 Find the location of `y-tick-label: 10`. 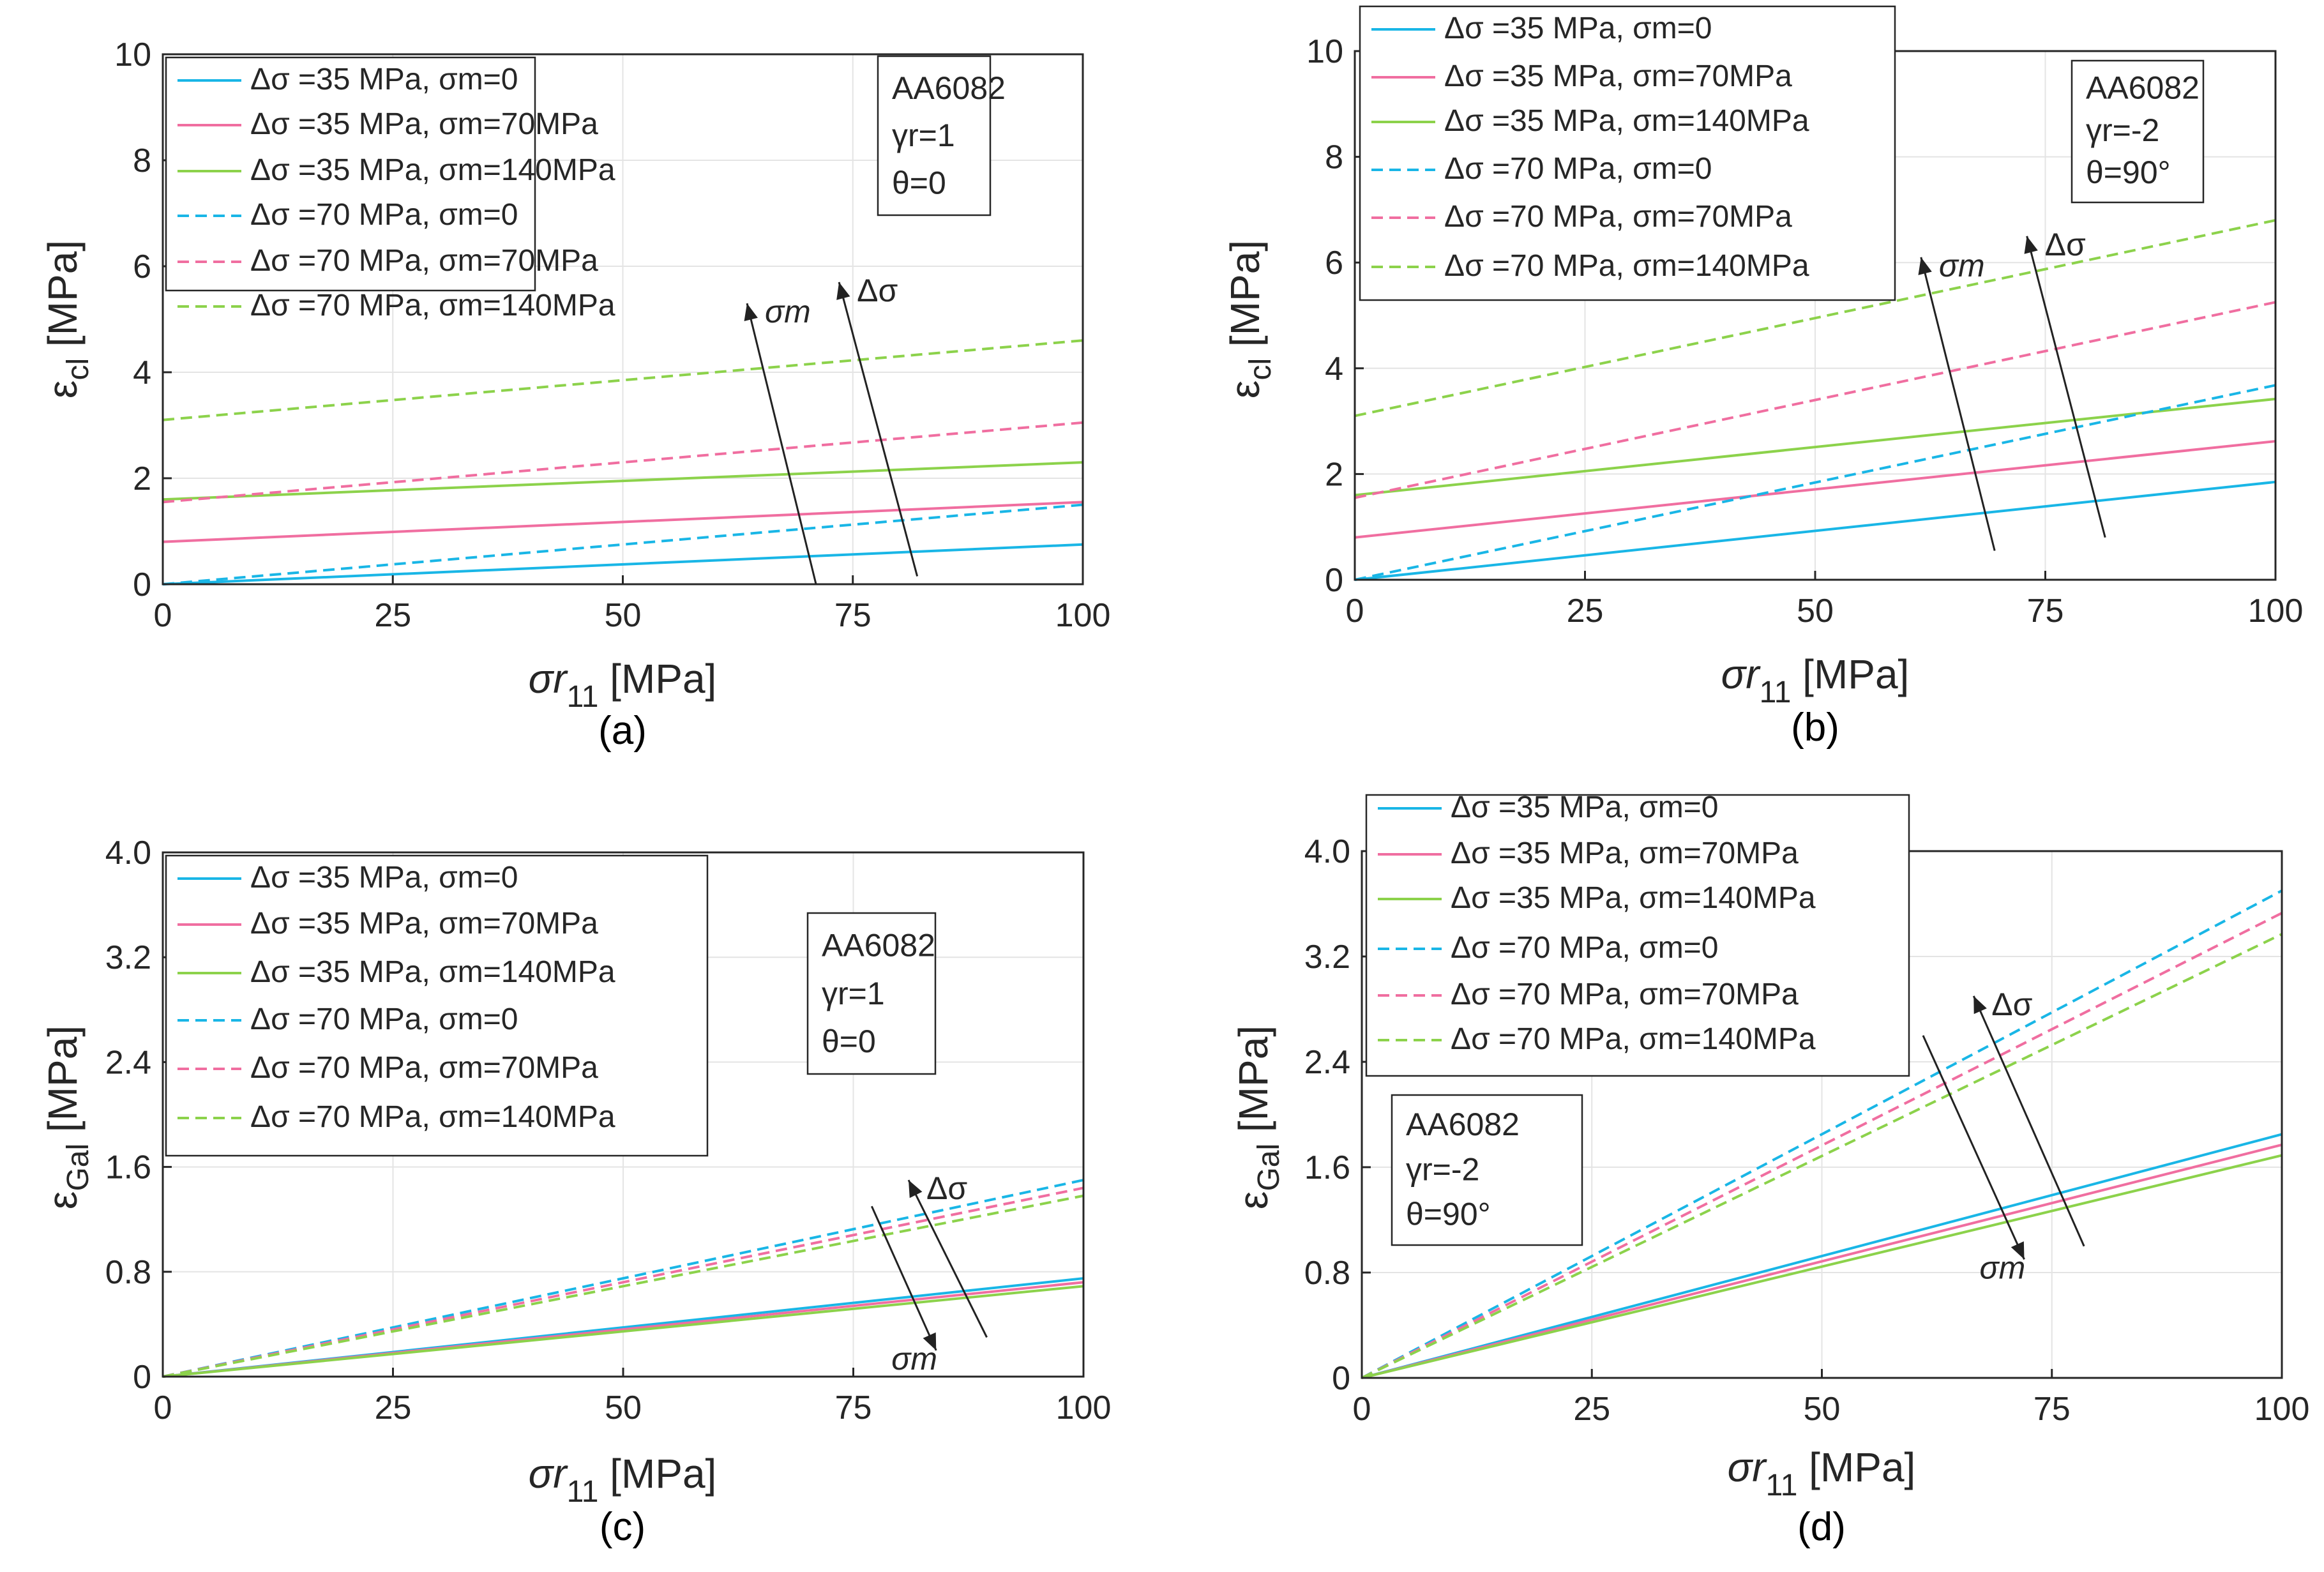

y-tick-label: 10 is located at coordinates (1324, 52).